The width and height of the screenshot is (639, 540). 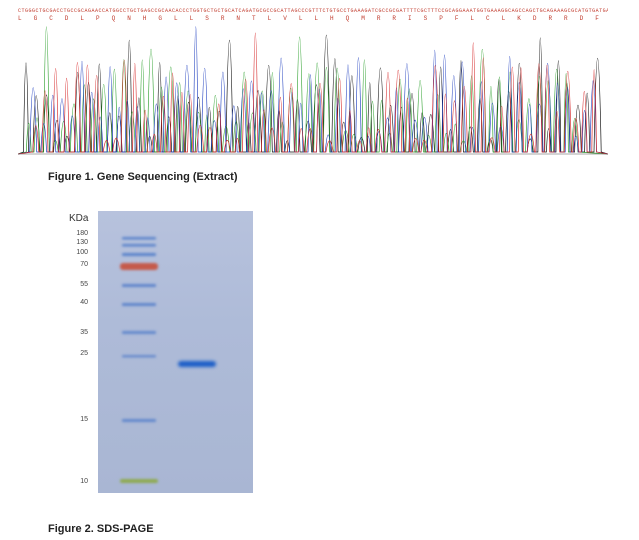 I want to click on ladder-label-130: 130, so click(x=82, y=242).